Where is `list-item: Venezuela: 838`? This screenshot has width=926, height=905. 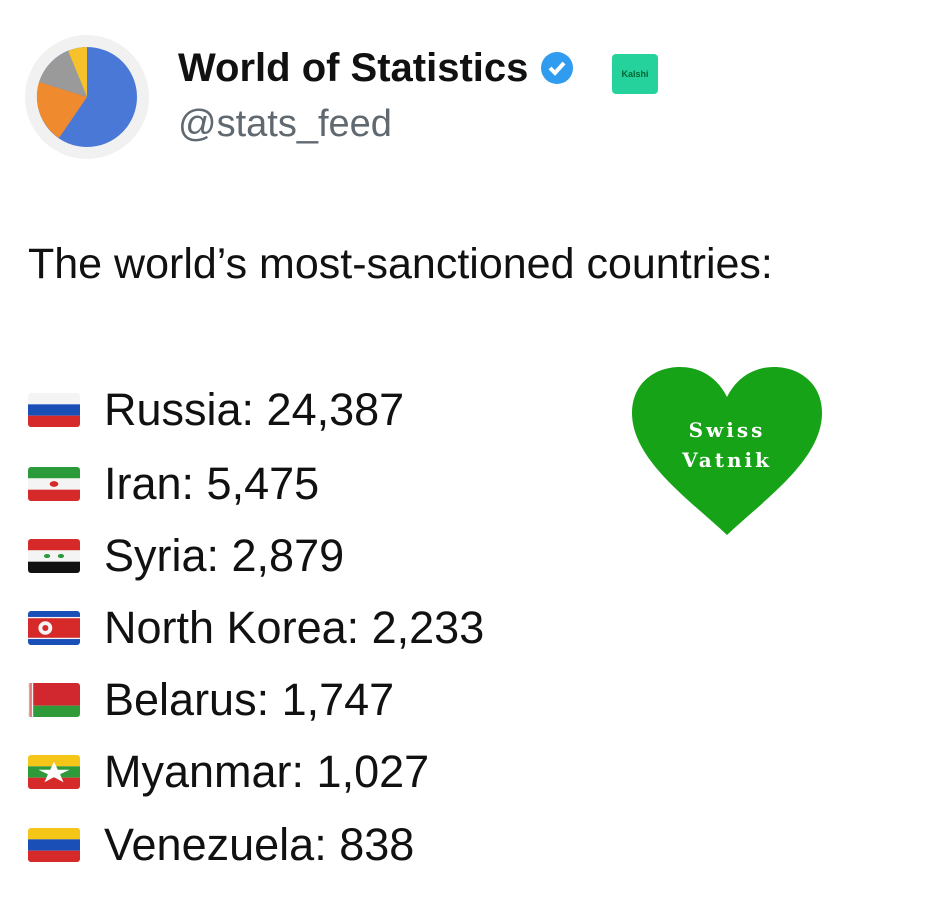 list-item: Venezuela: 838 is located at coordinates (221, 845).